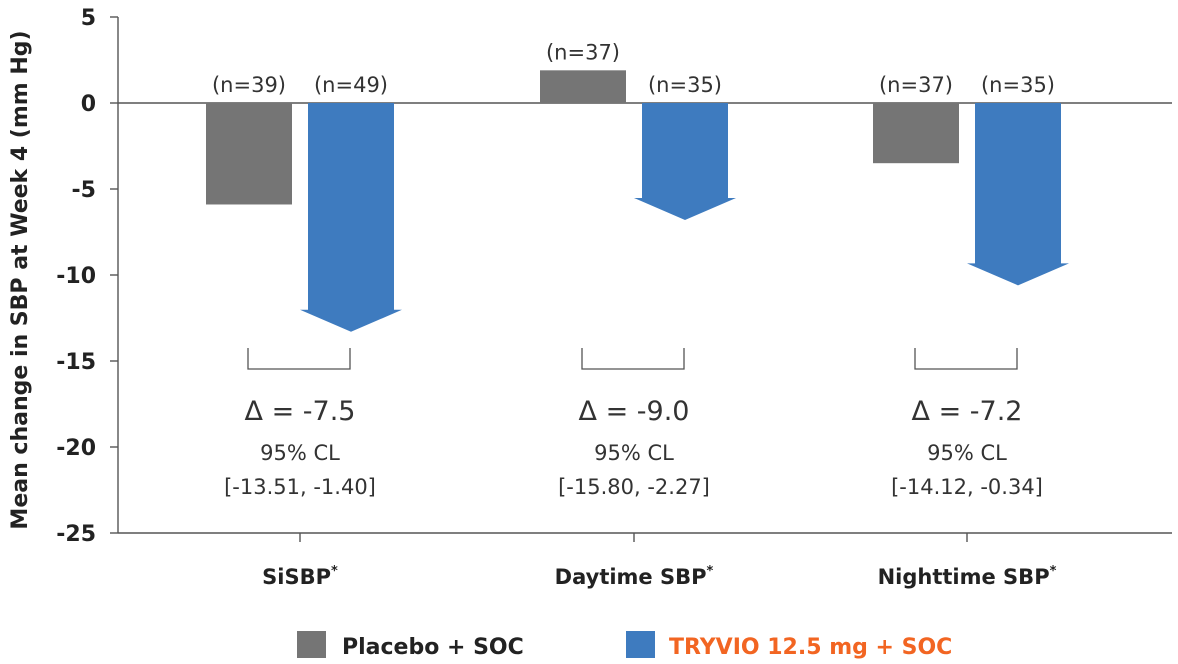 The height and width of the screenshot is (664, 1178). I want to click on cl-range: [-13.51, -1.40], so click(300, 487).